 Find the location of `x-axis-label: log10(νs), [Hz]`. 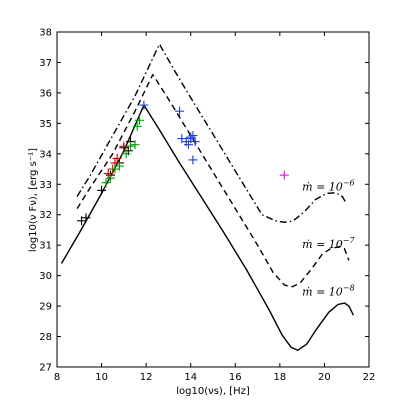

x-axis-label: log10(νs), [Hz] is located at coordinates (213, 391).